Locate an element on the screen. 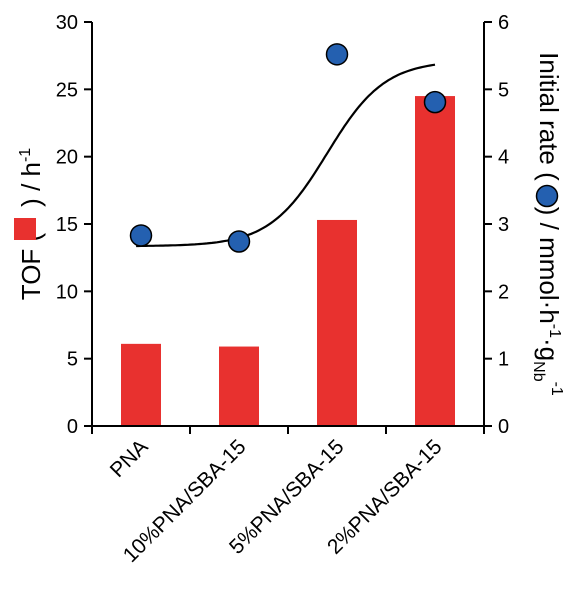  right-tick-label-5: 5 is located at coordinates (503, 90).